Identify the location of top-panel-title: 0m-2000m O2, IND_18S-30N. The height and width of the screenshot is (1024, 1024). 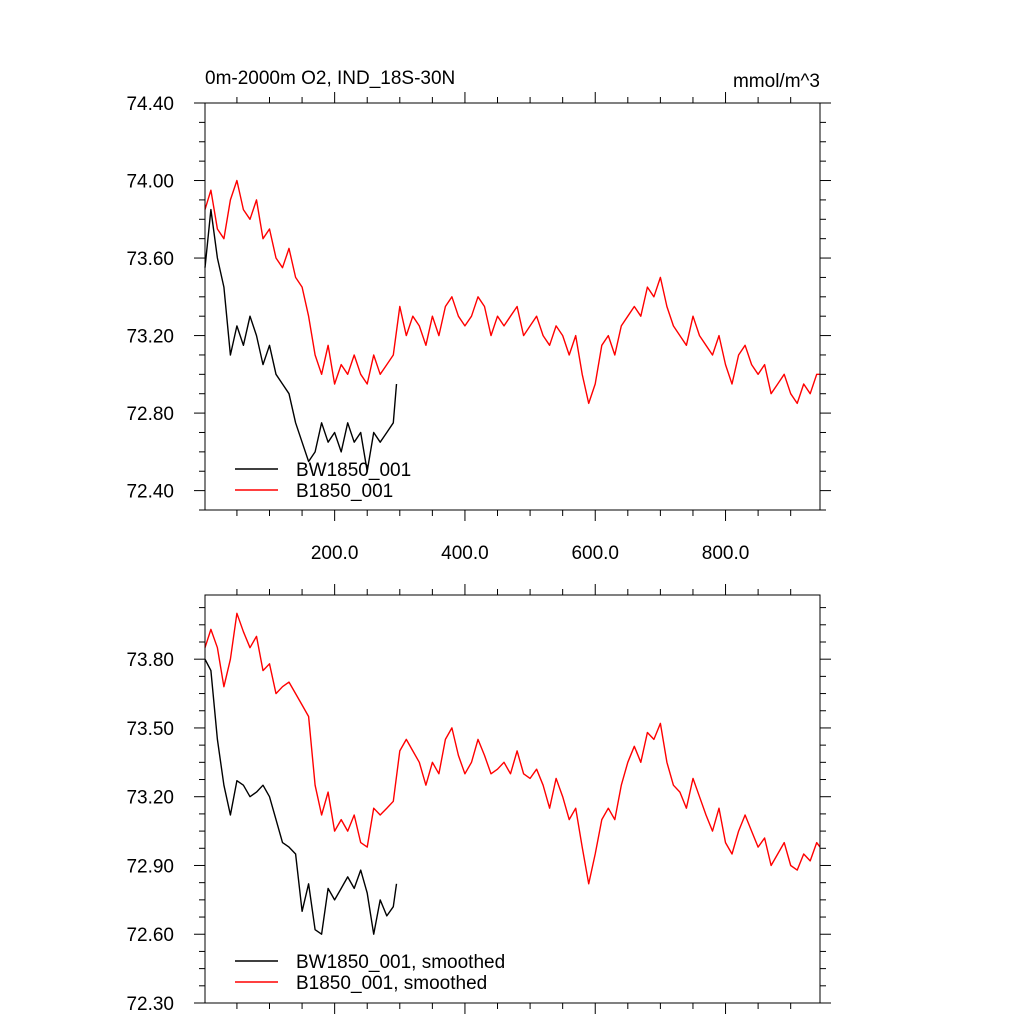
(330, 78).